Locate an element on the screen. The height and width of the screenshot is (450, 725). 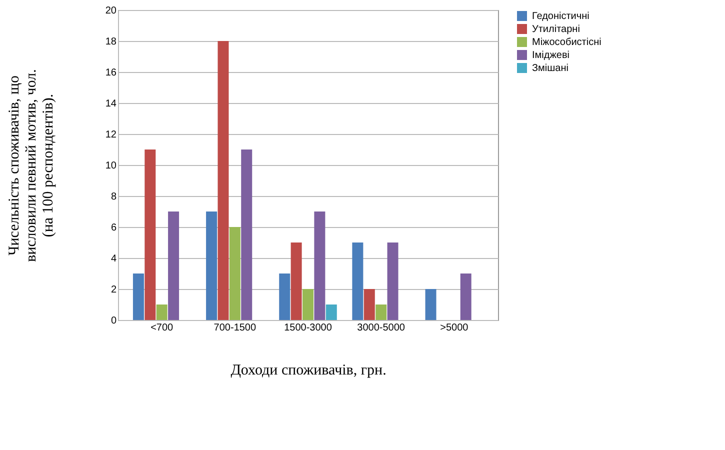
y-tick-label: 6 is located at coordinates (113, 228).